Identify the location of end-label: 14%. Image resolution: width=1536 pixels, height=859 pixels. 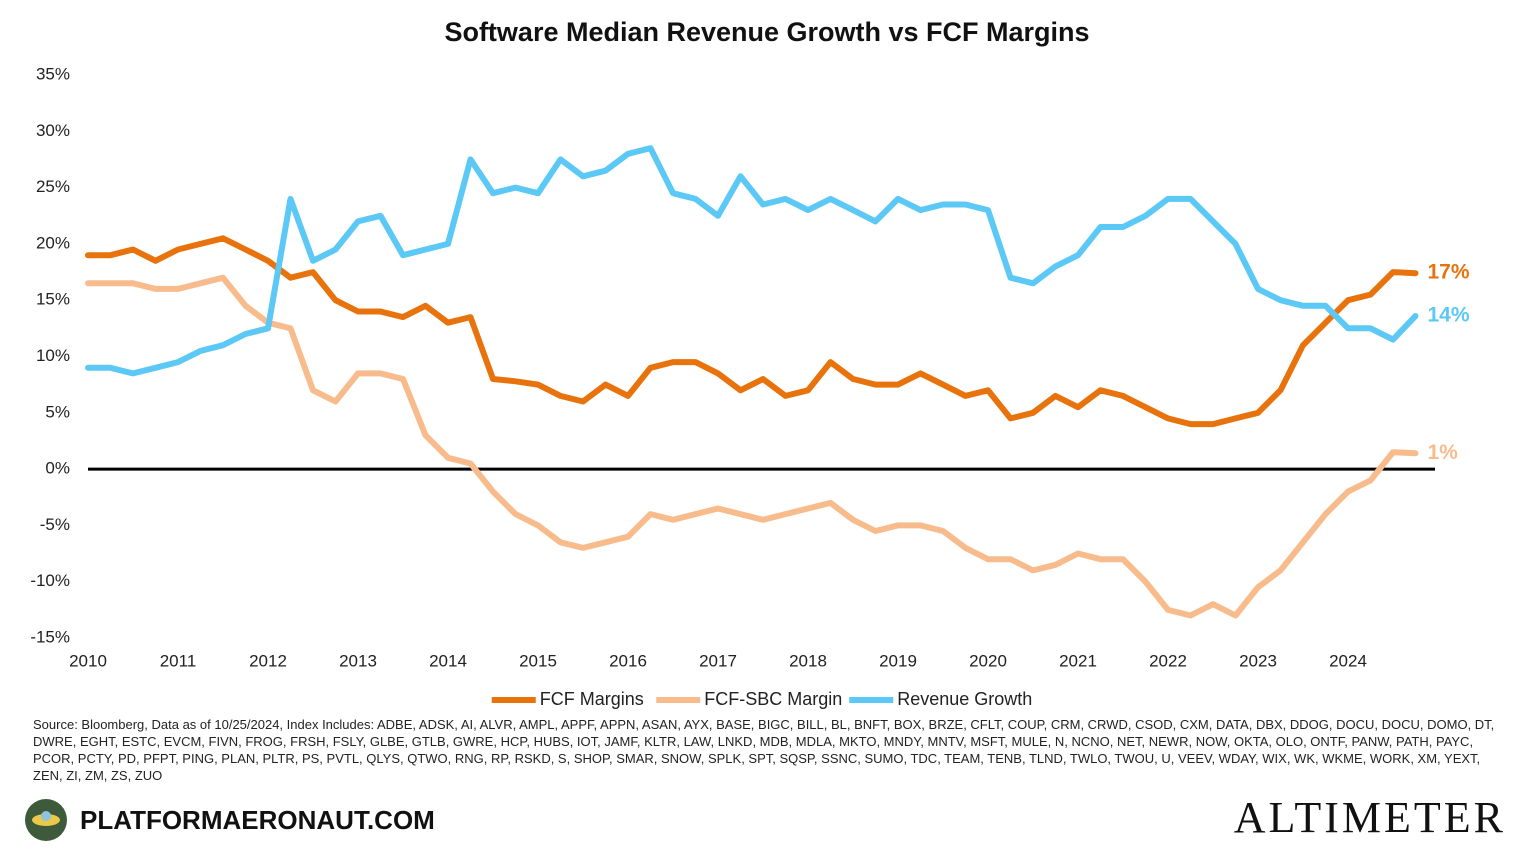
(1449, 315).